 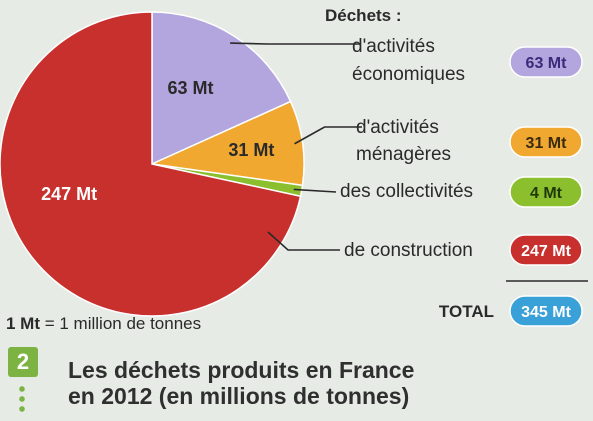 I want to click on value-badge-text-d-activites-economiques: 63 Mt, so click(x=547, y=63).